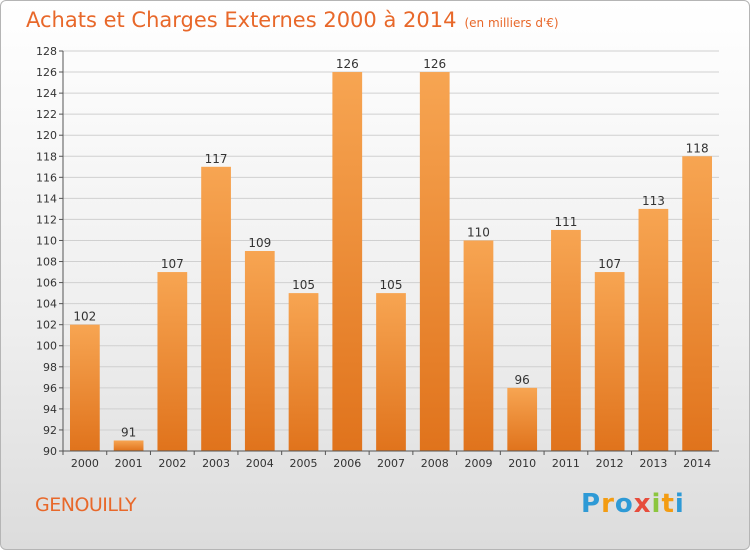  Describe the element at coordinates (46, 72) in the screenshot. I see `y-tick-label: 126` at that location.